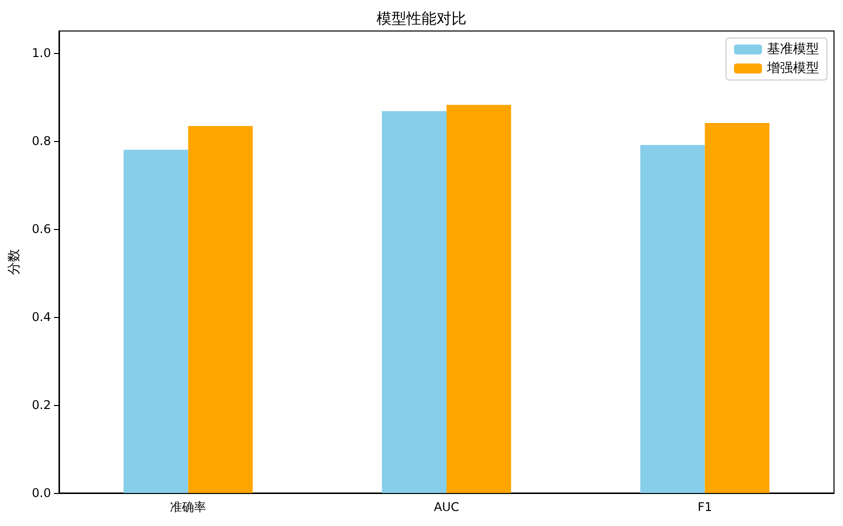 Image resolution: width=843 pixels, height=526 pixels. Describe the element at coordinates (792, 68) in the screenshot. I see `legend-label: 增强模型` at that location.